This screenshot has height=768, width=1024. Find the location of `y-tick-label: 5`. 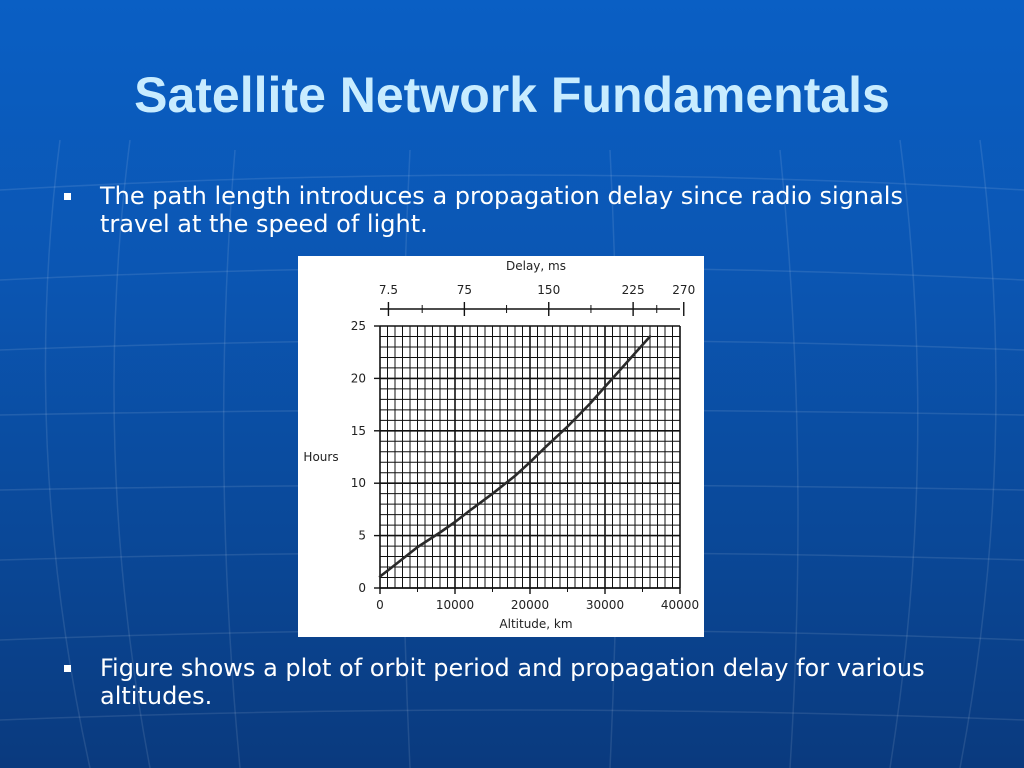

y-tick-label: 5 is located at coordinates (362, 536).